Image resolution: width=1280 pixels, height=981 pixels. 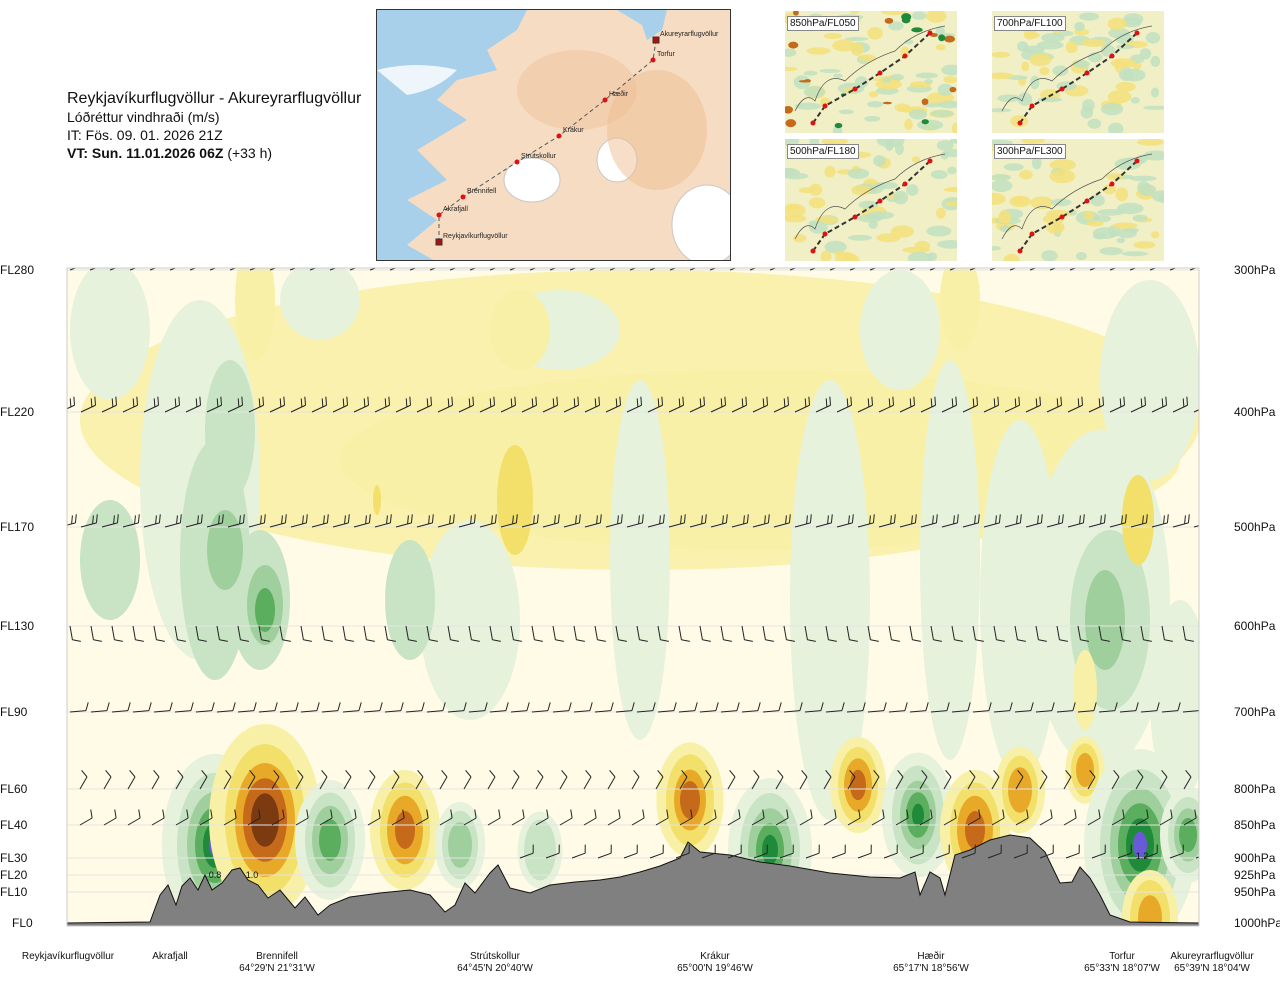 I want to click on field-contour, so click(x=640, y=560).